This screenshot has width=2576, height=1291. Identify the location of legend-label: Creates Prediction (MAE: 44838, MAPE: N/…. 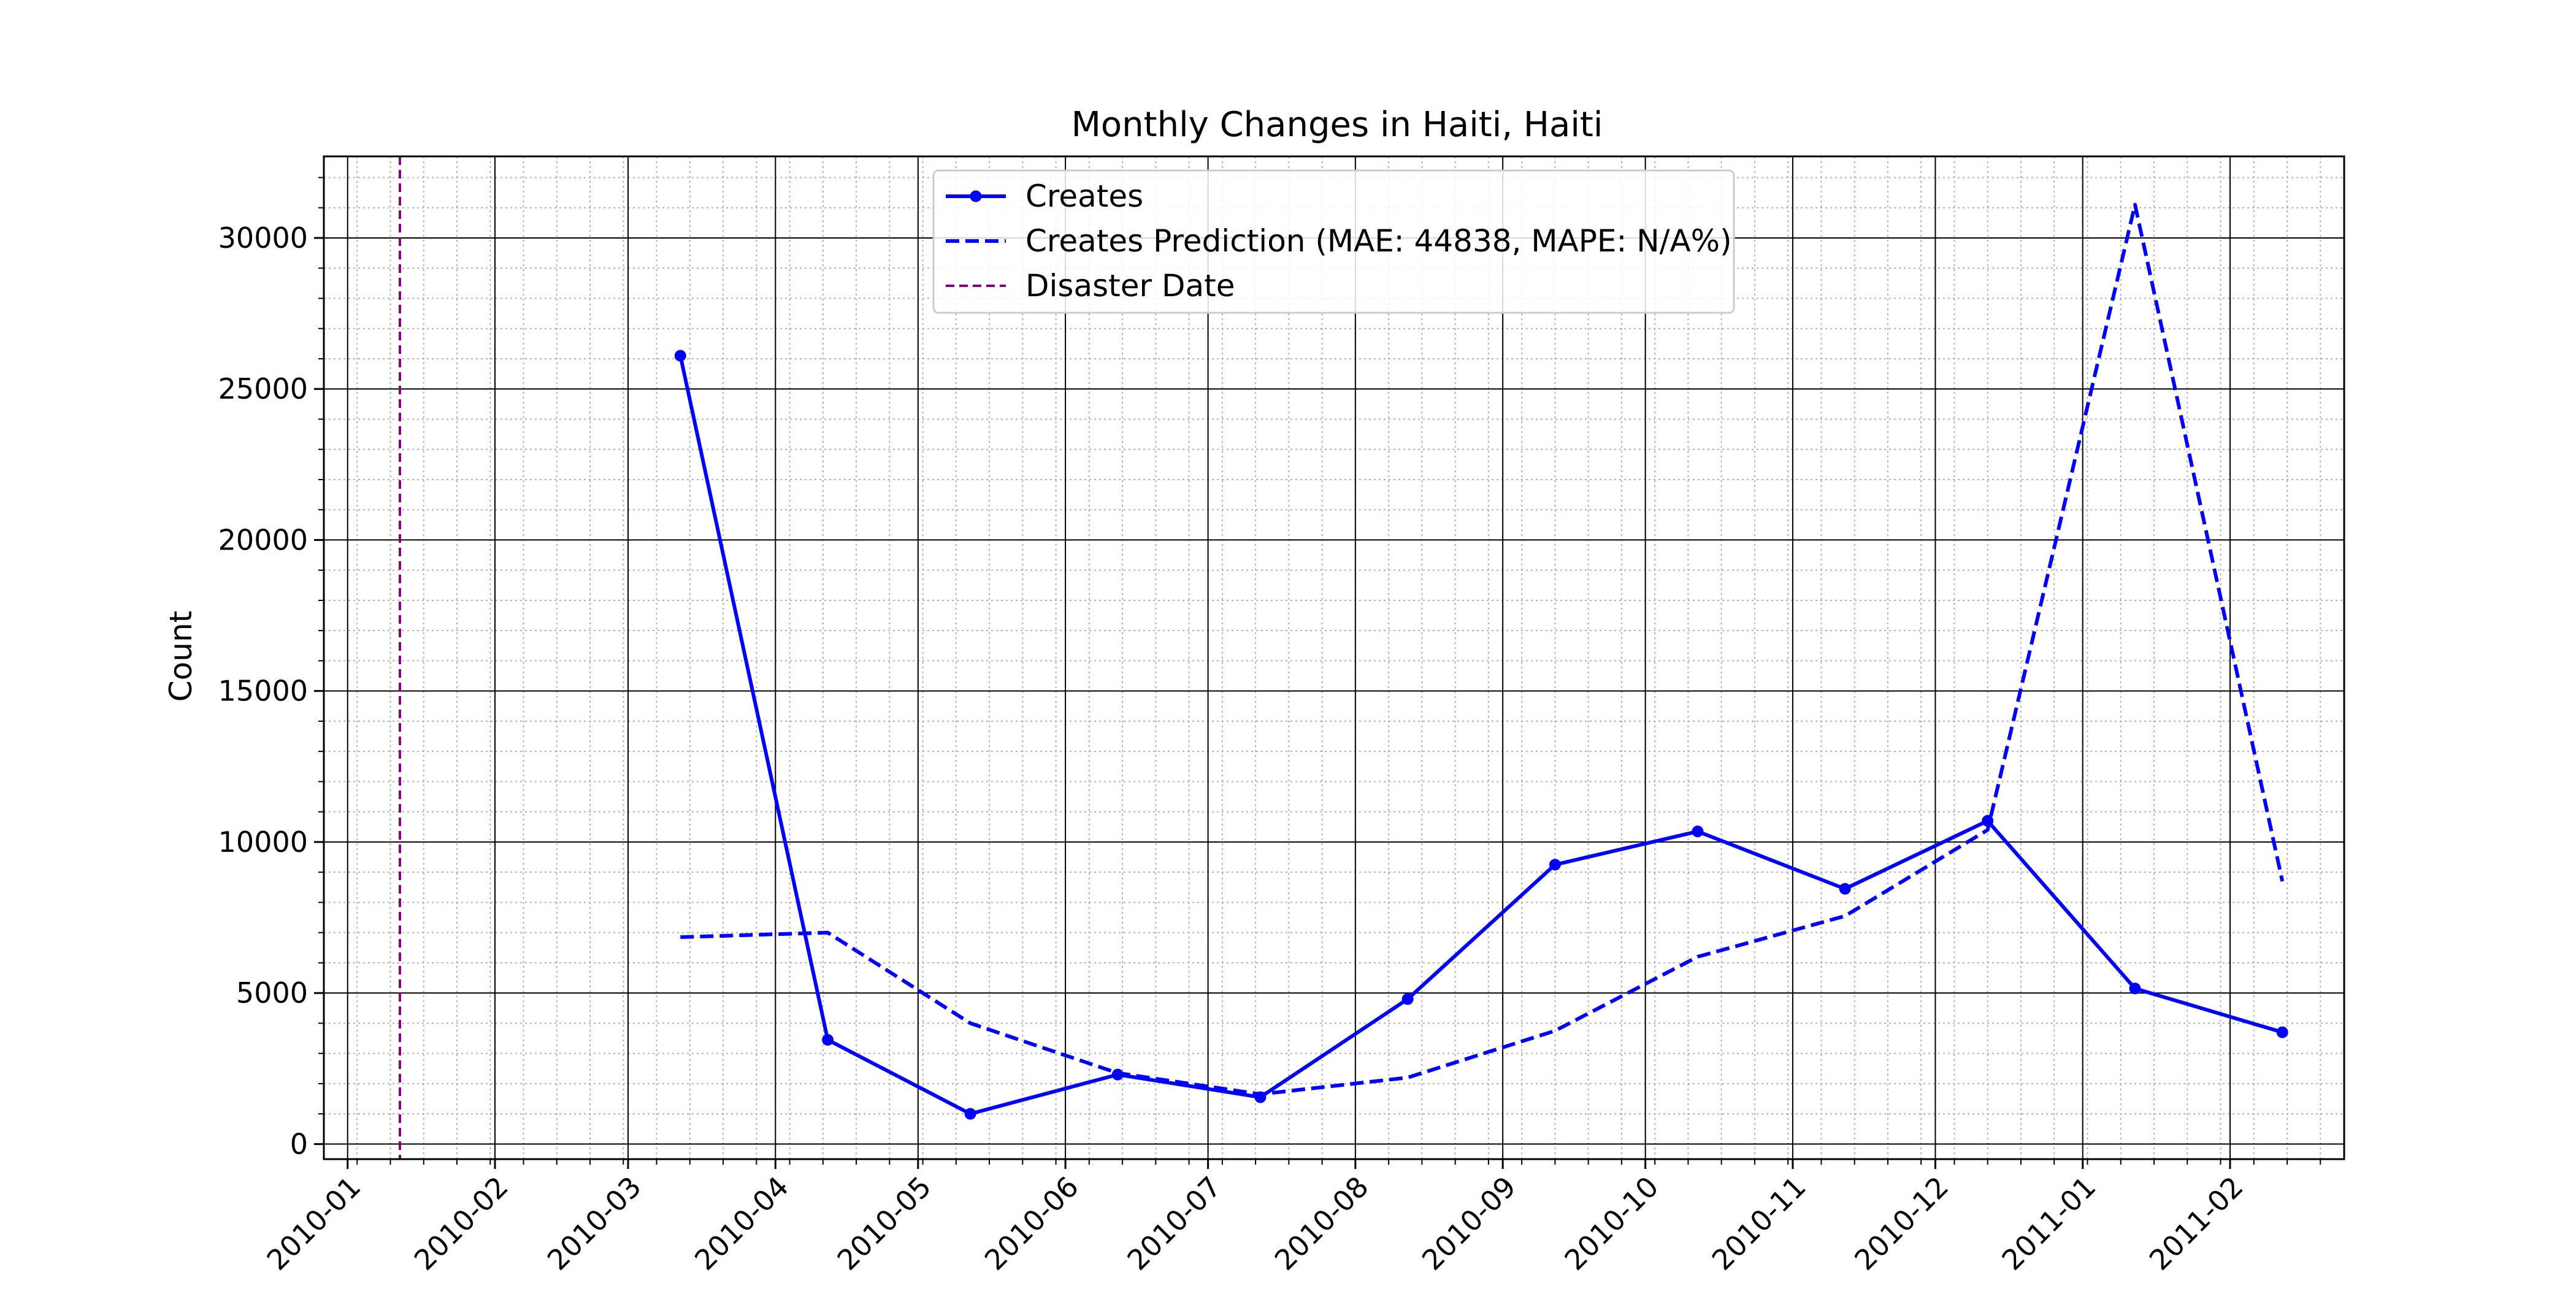
(1378, 241).